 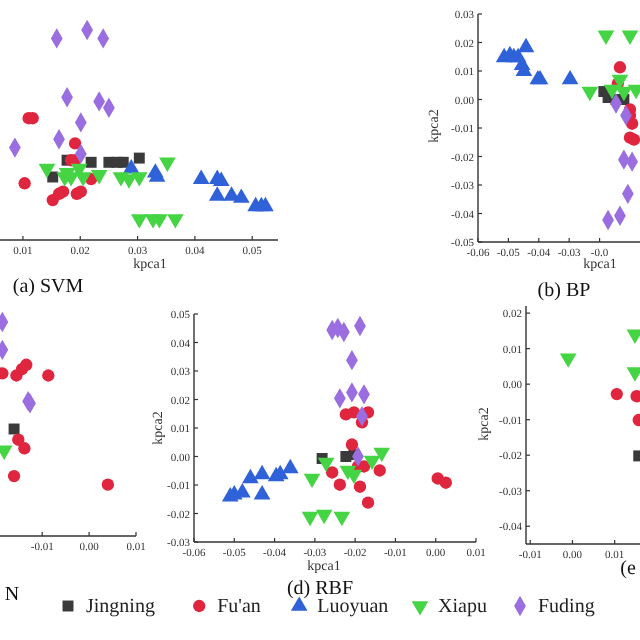 I want to click on legend-label: Jingning, so click(x=120, y=607).